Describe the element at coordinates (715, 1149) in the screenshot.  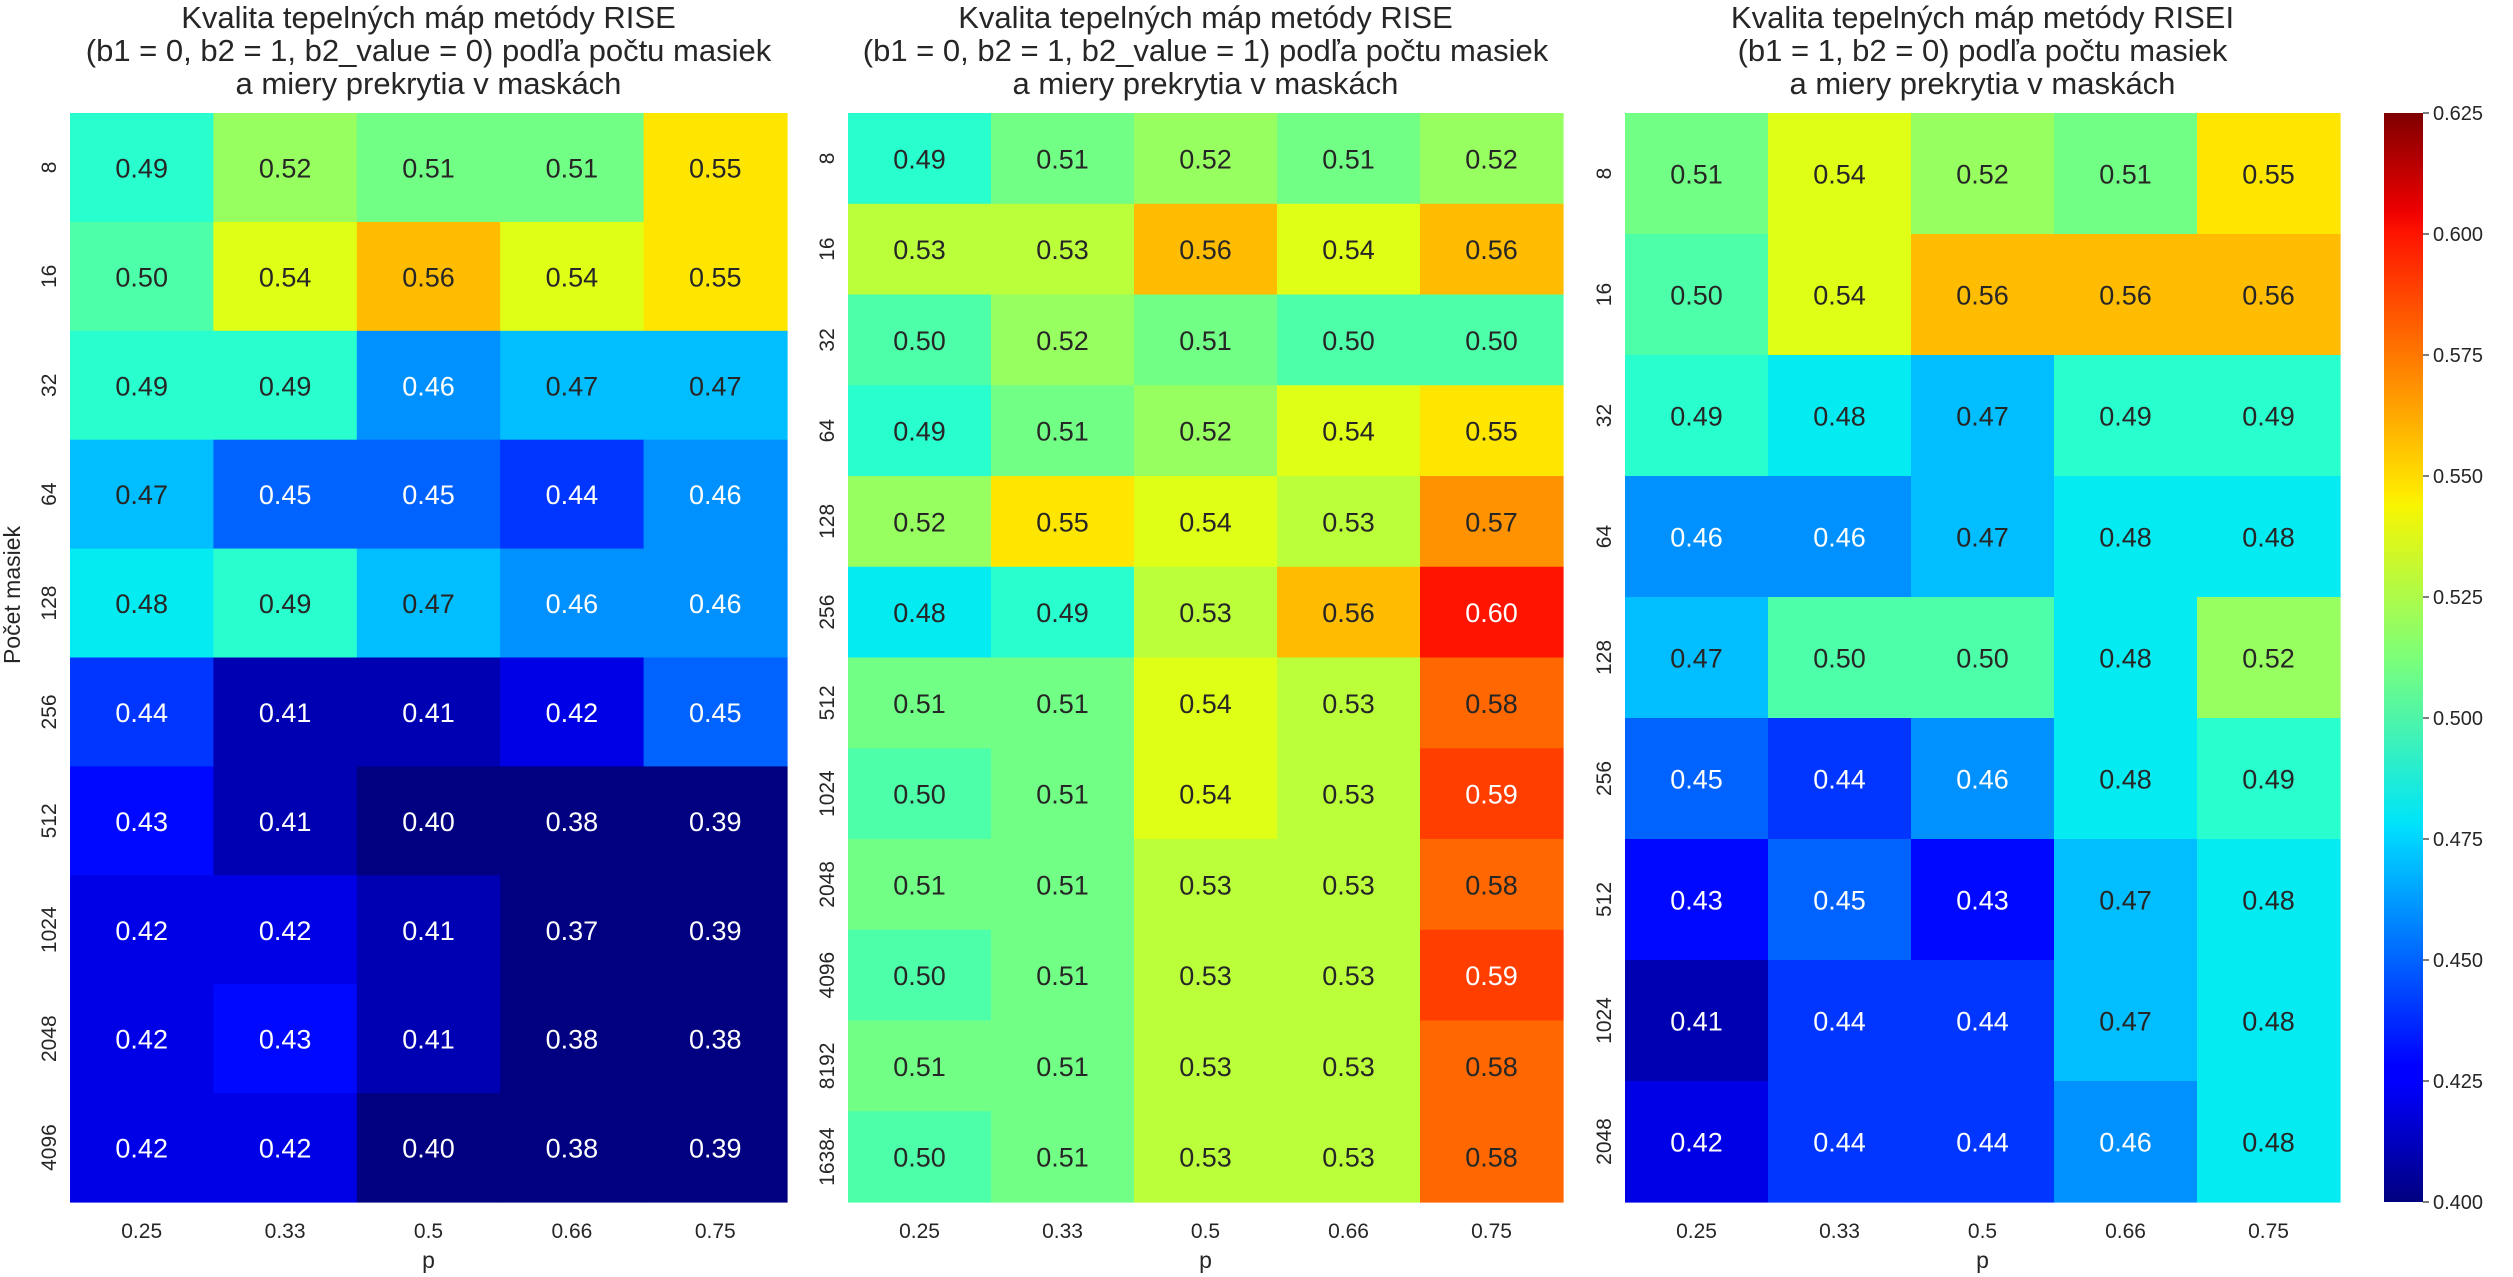
I see `cell-value-label: 0.39` at that location.